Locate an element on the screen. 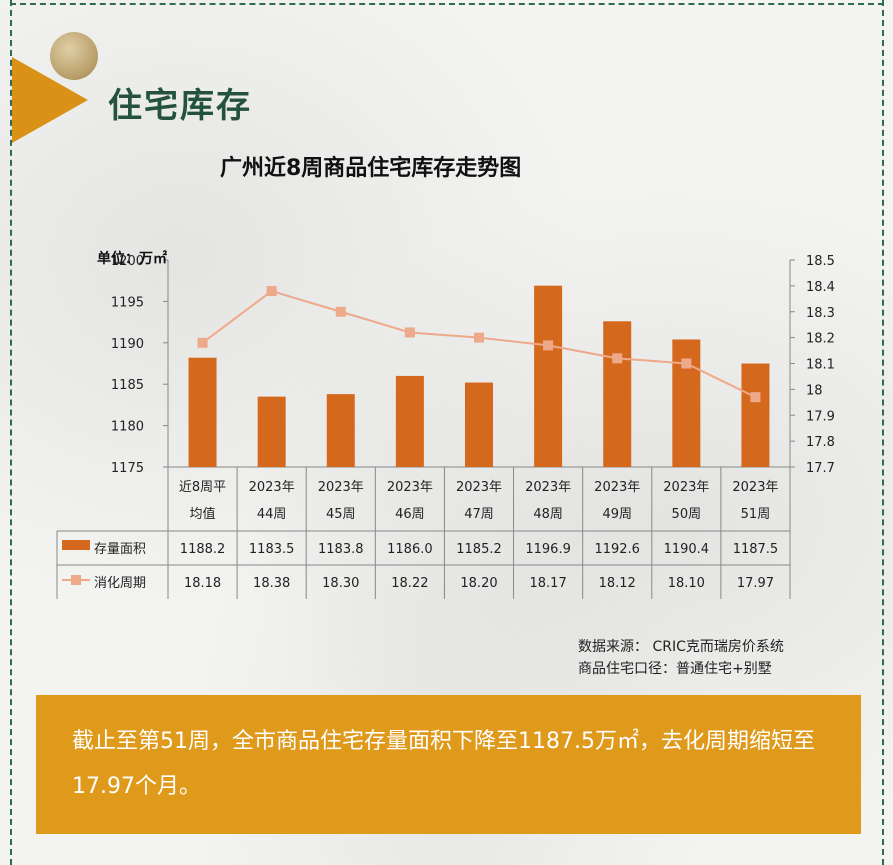 This screenshot has height=865, width=893. y-right-tick-label: 17.9 is located at coordinates (820, 416).